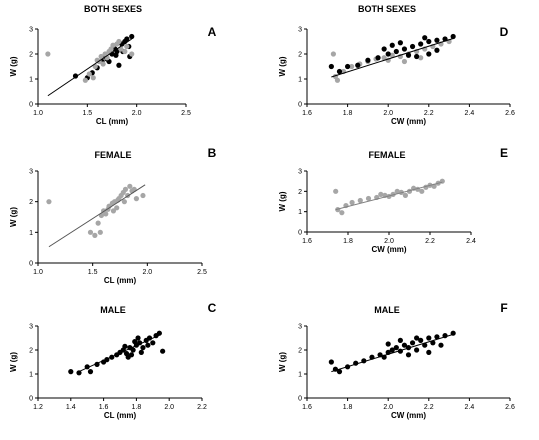 The width and height of the screenshot is (539, 440). Describe the element at coordinates (388, 407) in the screenshot. I see `panel-f-x-tick-label: 2.0` at that location.